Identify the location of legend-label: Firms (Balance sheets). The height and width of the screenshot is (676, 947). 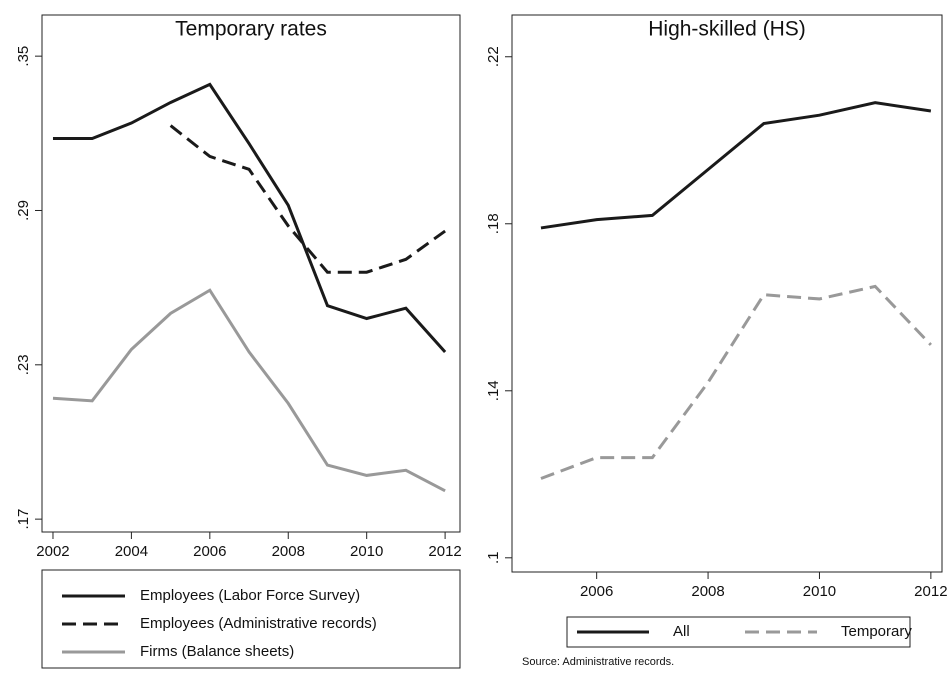
(217, 651).